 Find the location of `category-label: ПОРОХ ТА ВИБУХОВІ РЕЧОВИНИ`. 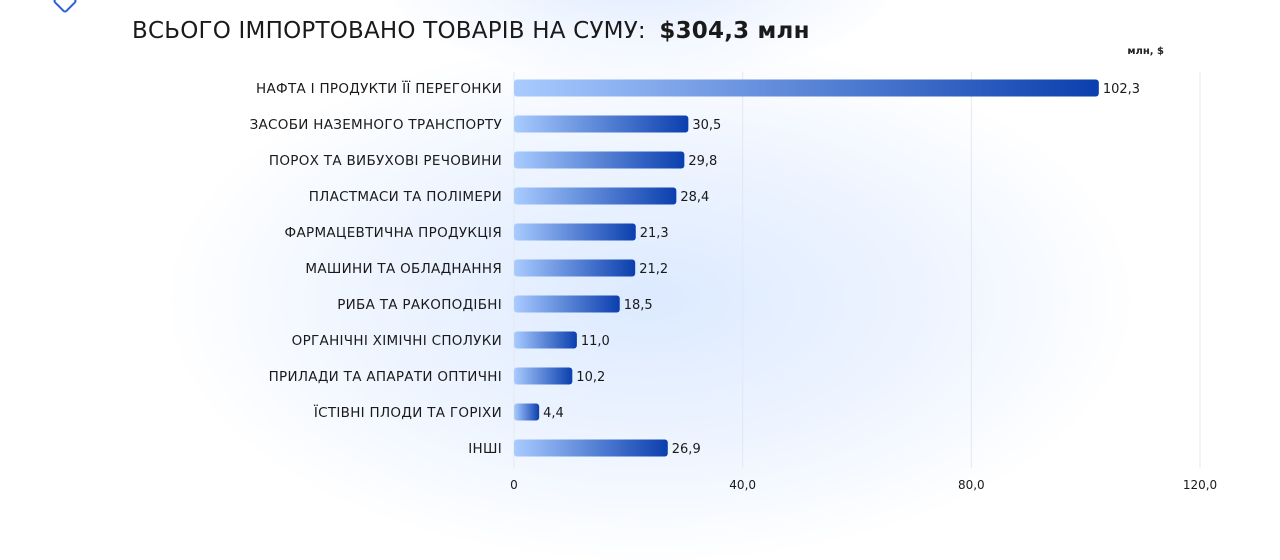

category-label: ПОРОХ ТА ВИБУХОВІ РЕЧОВИНИ is located at coordinates (385, 161).